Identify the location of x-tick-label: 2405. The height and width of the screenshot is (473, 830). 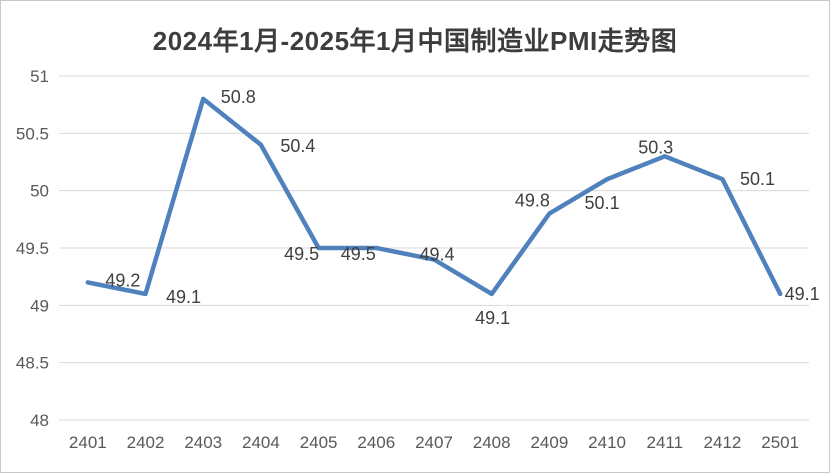
(319, 442).